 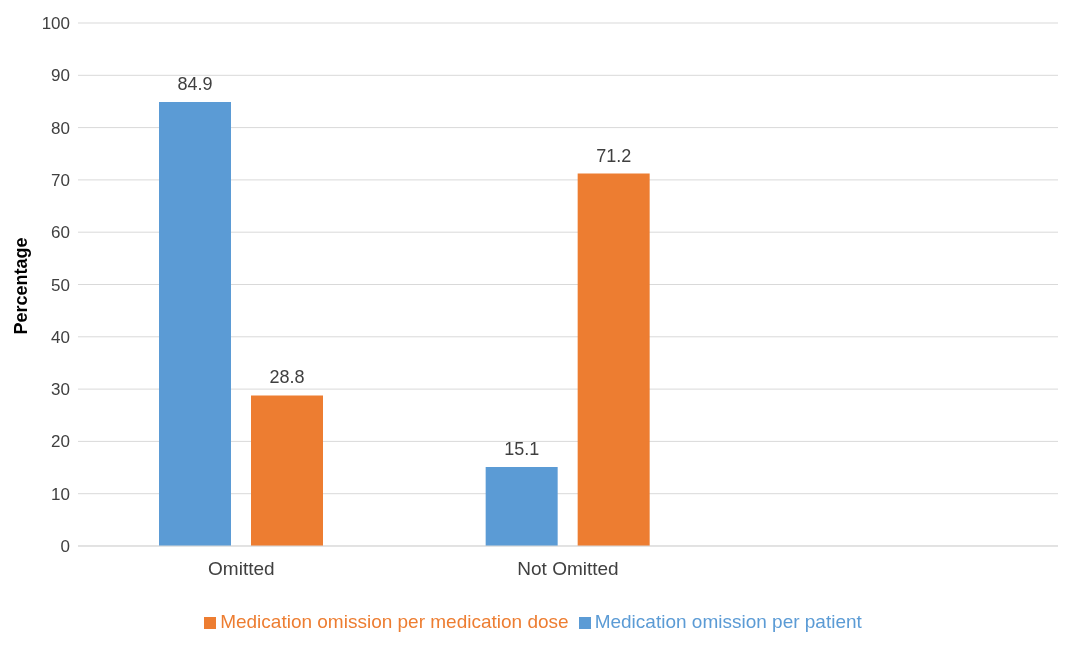 I want to click on y-tick-label: 100, so click(x=55, y=24).